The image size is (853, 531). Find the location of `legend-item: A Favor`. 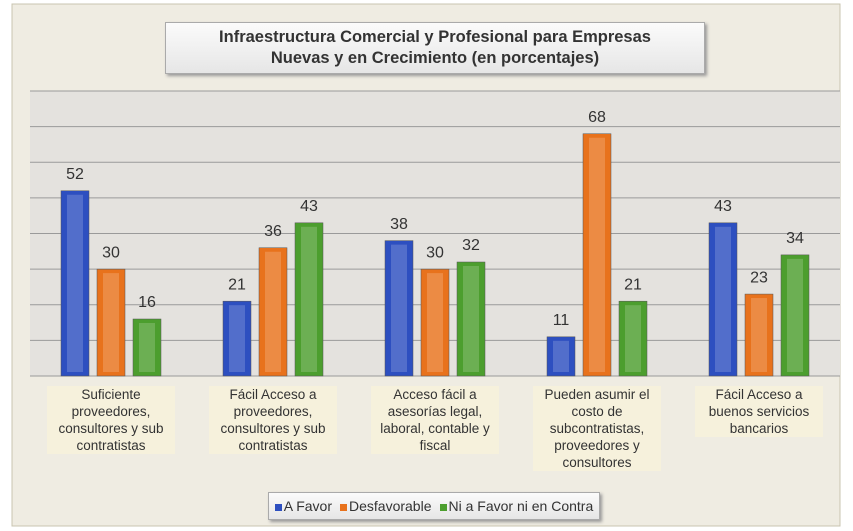

legend-item: A Favor is located at coordinates (303, 506).